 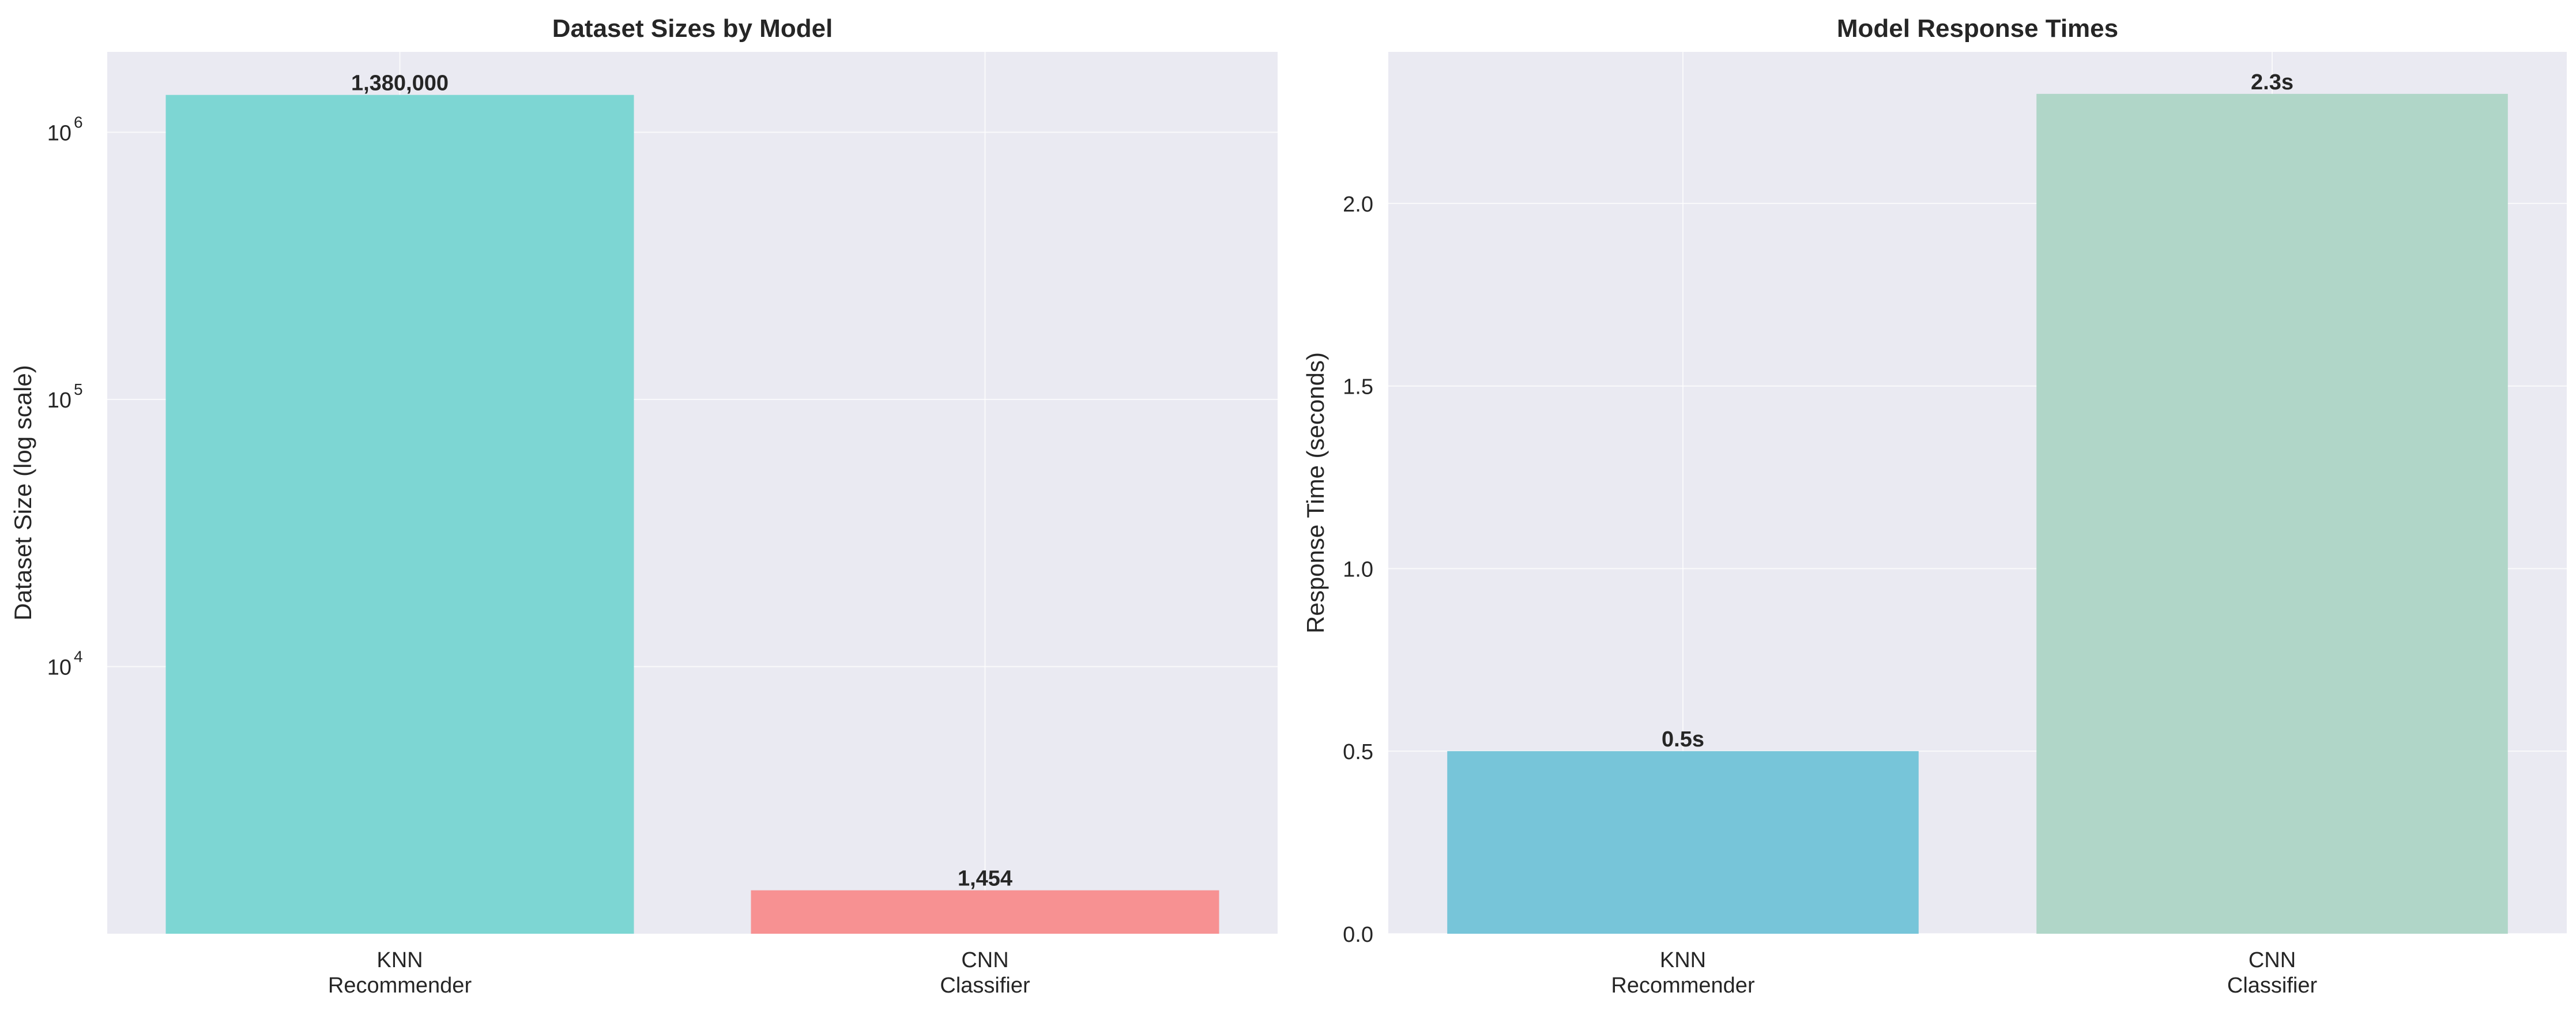 What do you see at coordinates (22, 493) in the screenshot?
I see `y-axis-label: Dataset Size (log scale)` at bounding box center [22, 493].